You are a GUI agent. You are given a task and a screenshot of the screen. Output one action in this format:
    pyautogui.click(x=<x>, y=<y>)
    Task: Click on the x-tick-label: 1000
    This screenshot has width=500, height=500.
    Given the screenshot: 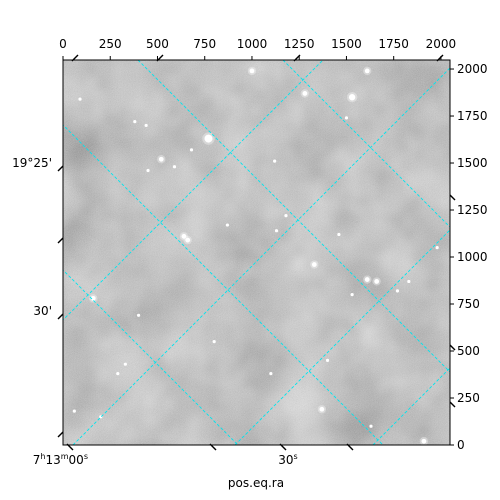 What is the action you would take?
    pyautogui.click(x=252, y=44)
    